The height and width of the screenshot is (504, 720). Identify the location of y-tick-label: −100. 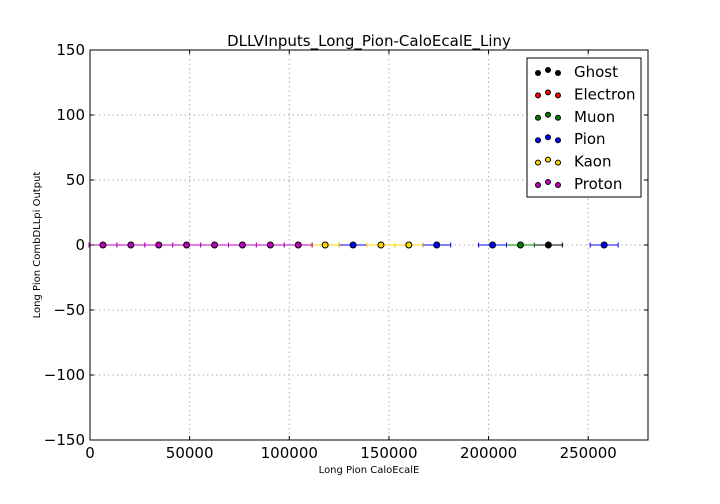
(64, 375).